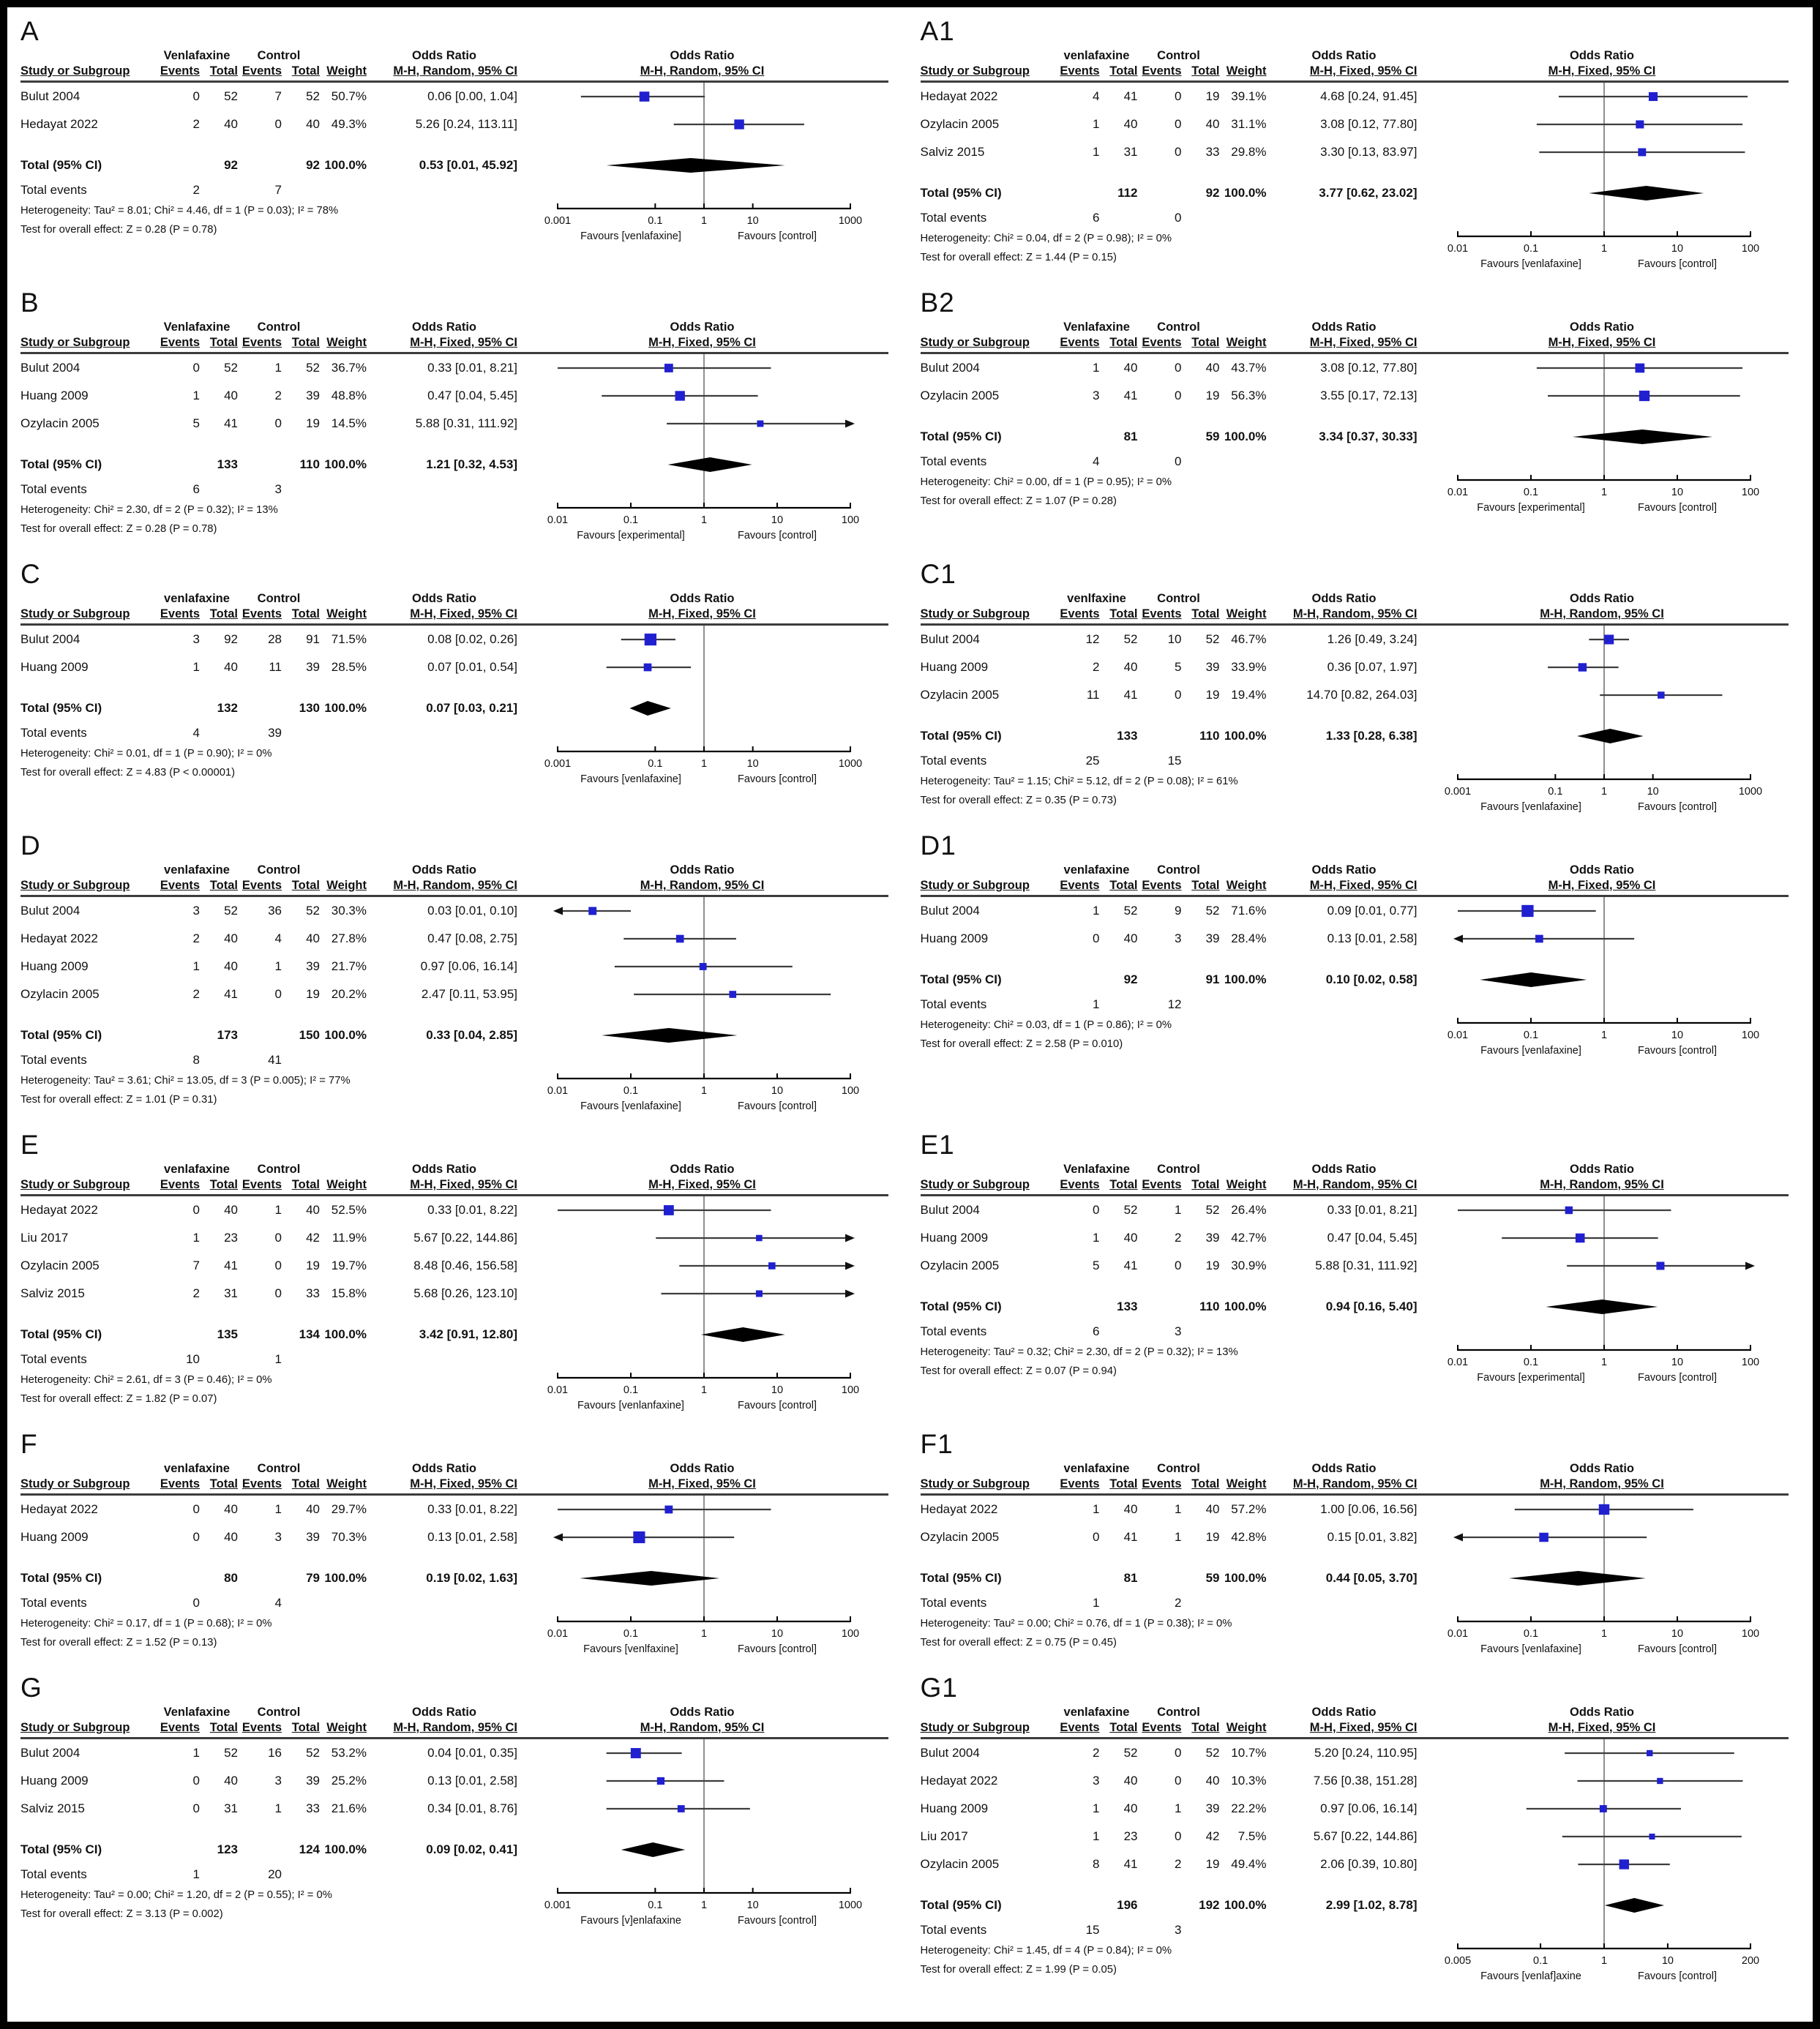 Image resolution: width=1820 pixels, height=2029 pixels. Describe the element at coordinates (702, 1712) in the screenshot. I see `plot-or-title: Odds Ratio` at that location.